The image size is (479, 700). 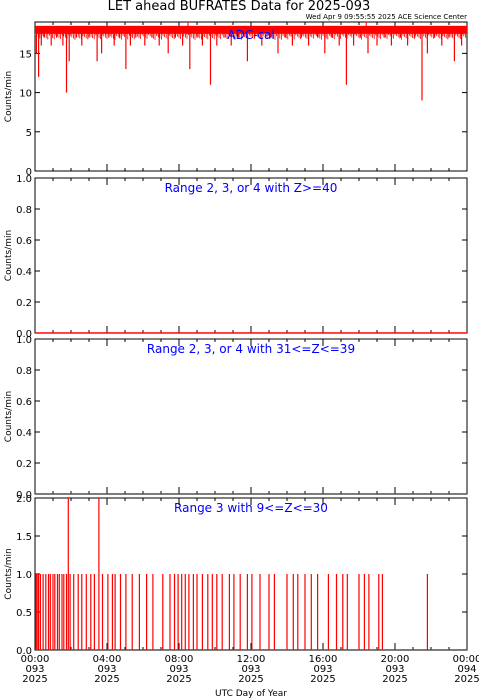 I want to click on x-tick-label-time: 12:00, so click(x=251, y=659).